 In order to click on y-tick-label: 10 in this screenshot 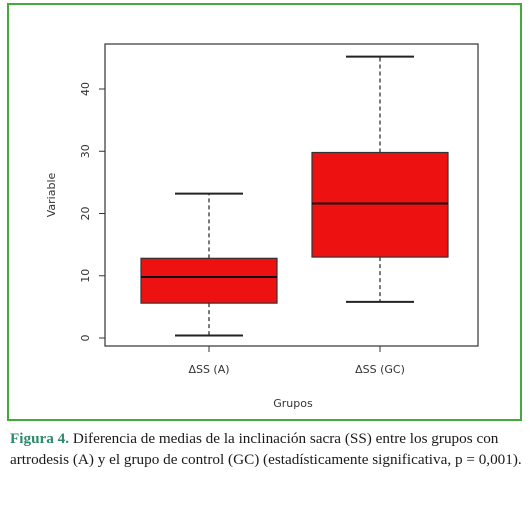, I will do `click(85, 276)`.